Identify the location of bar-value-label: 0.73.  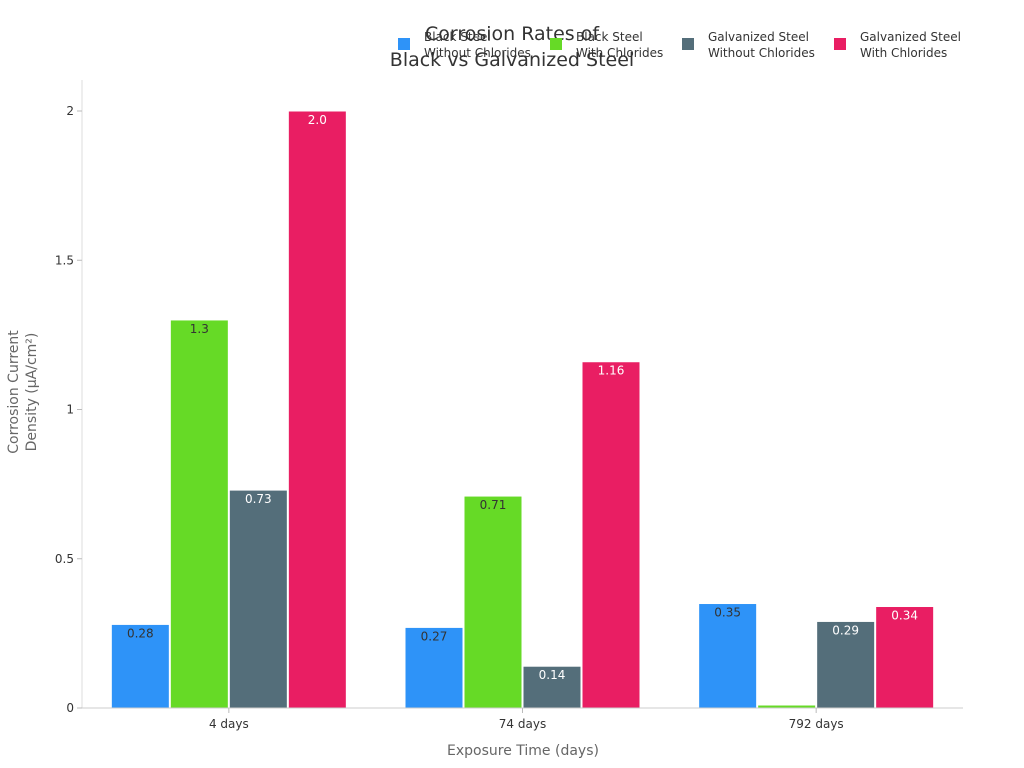
(258, 499).